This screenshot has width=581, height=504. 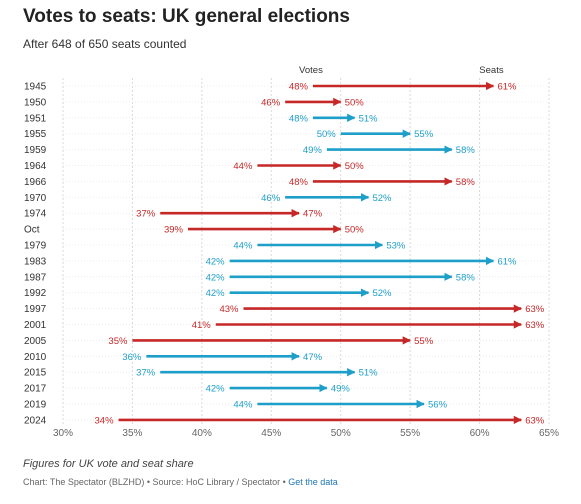 I want to click on row-label: 1959, so click(x=35, y=150).